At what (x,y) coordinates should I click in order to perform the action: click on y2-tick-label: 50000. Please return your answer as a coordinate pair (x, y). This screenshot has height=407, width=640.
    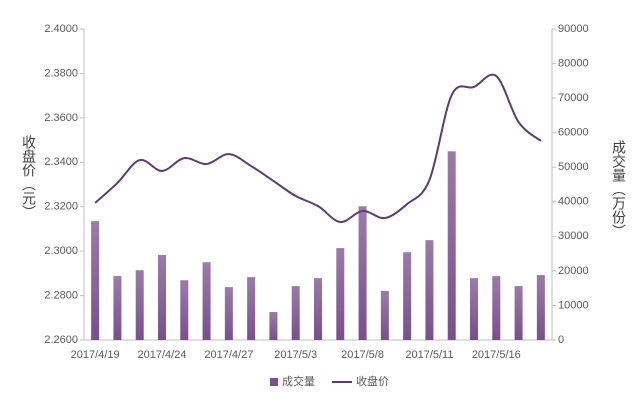
    Looking at the image, I should click on (573, 167).